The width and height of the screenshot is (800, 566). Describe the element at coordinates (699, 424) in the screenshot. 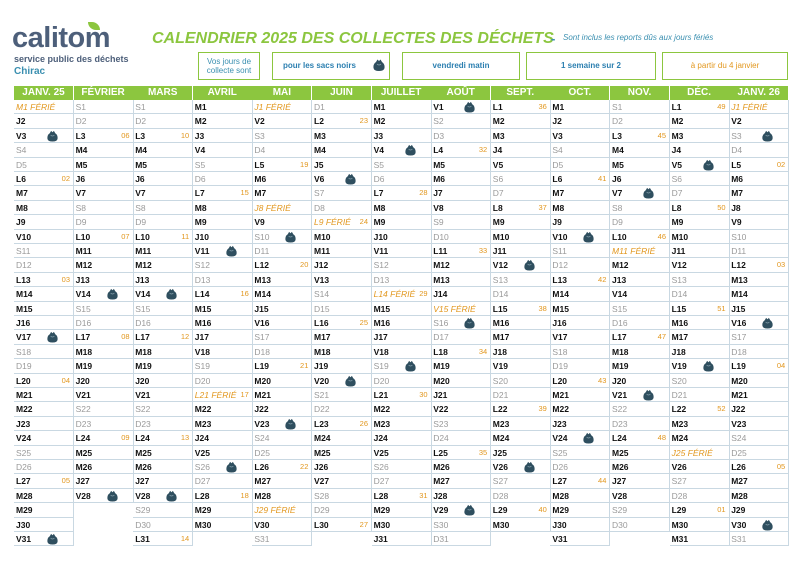

I see `day-cell: M23` at that location.